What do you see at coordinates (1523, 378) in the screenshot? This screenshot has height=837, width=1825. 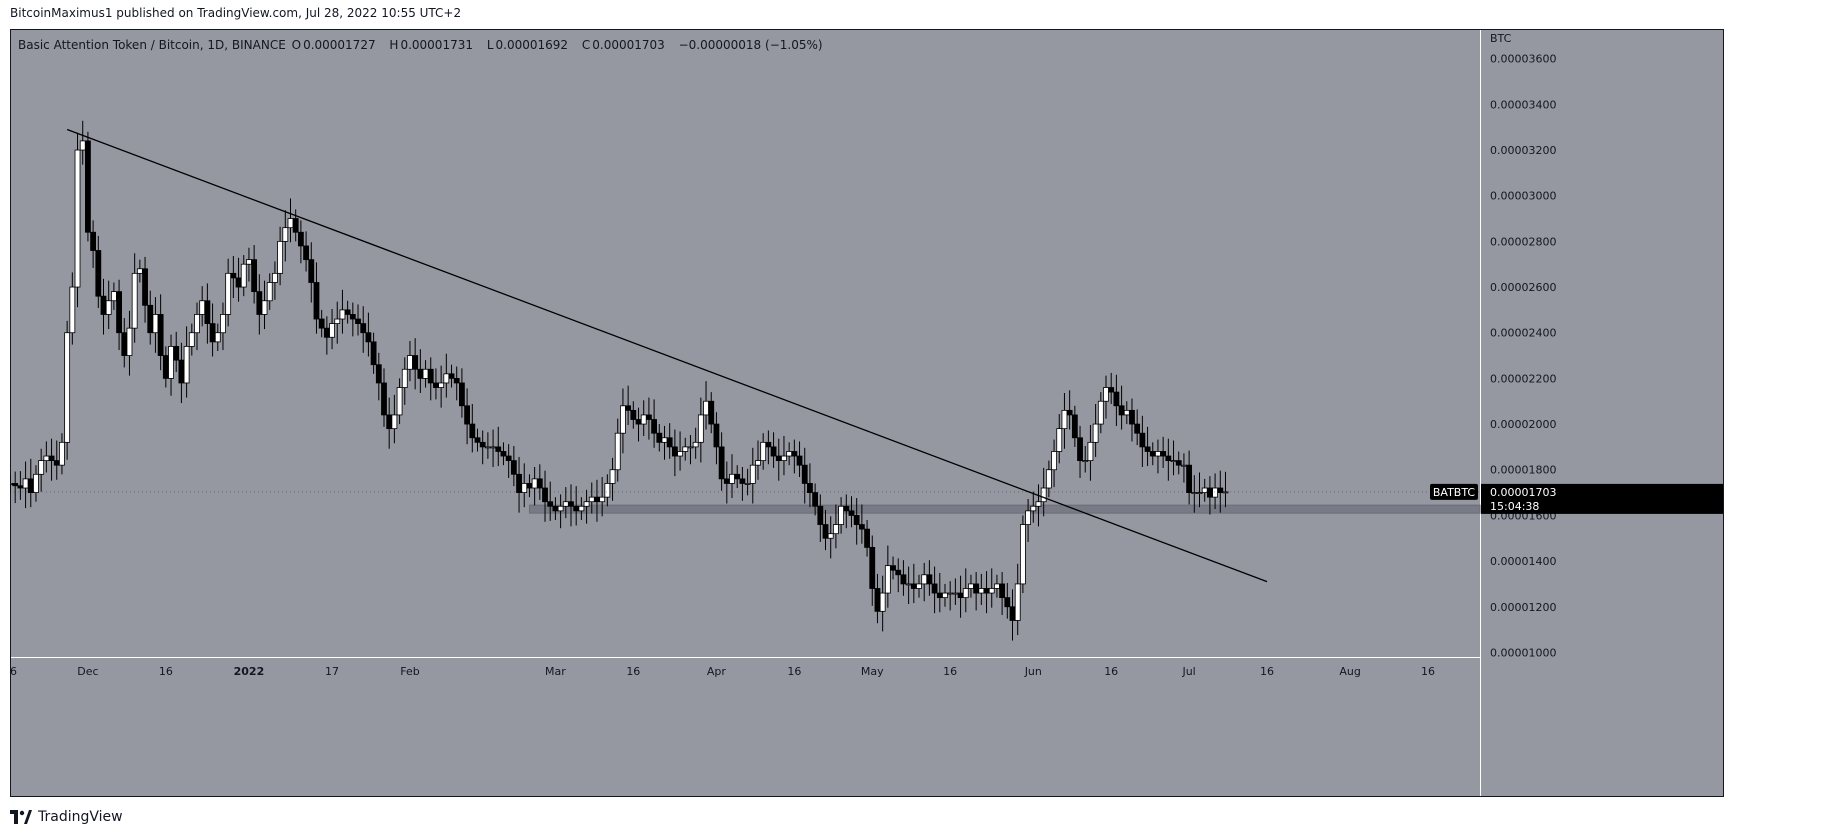 I see `price-axis-label: 0.00002200` at bounding box center [1523, 378].